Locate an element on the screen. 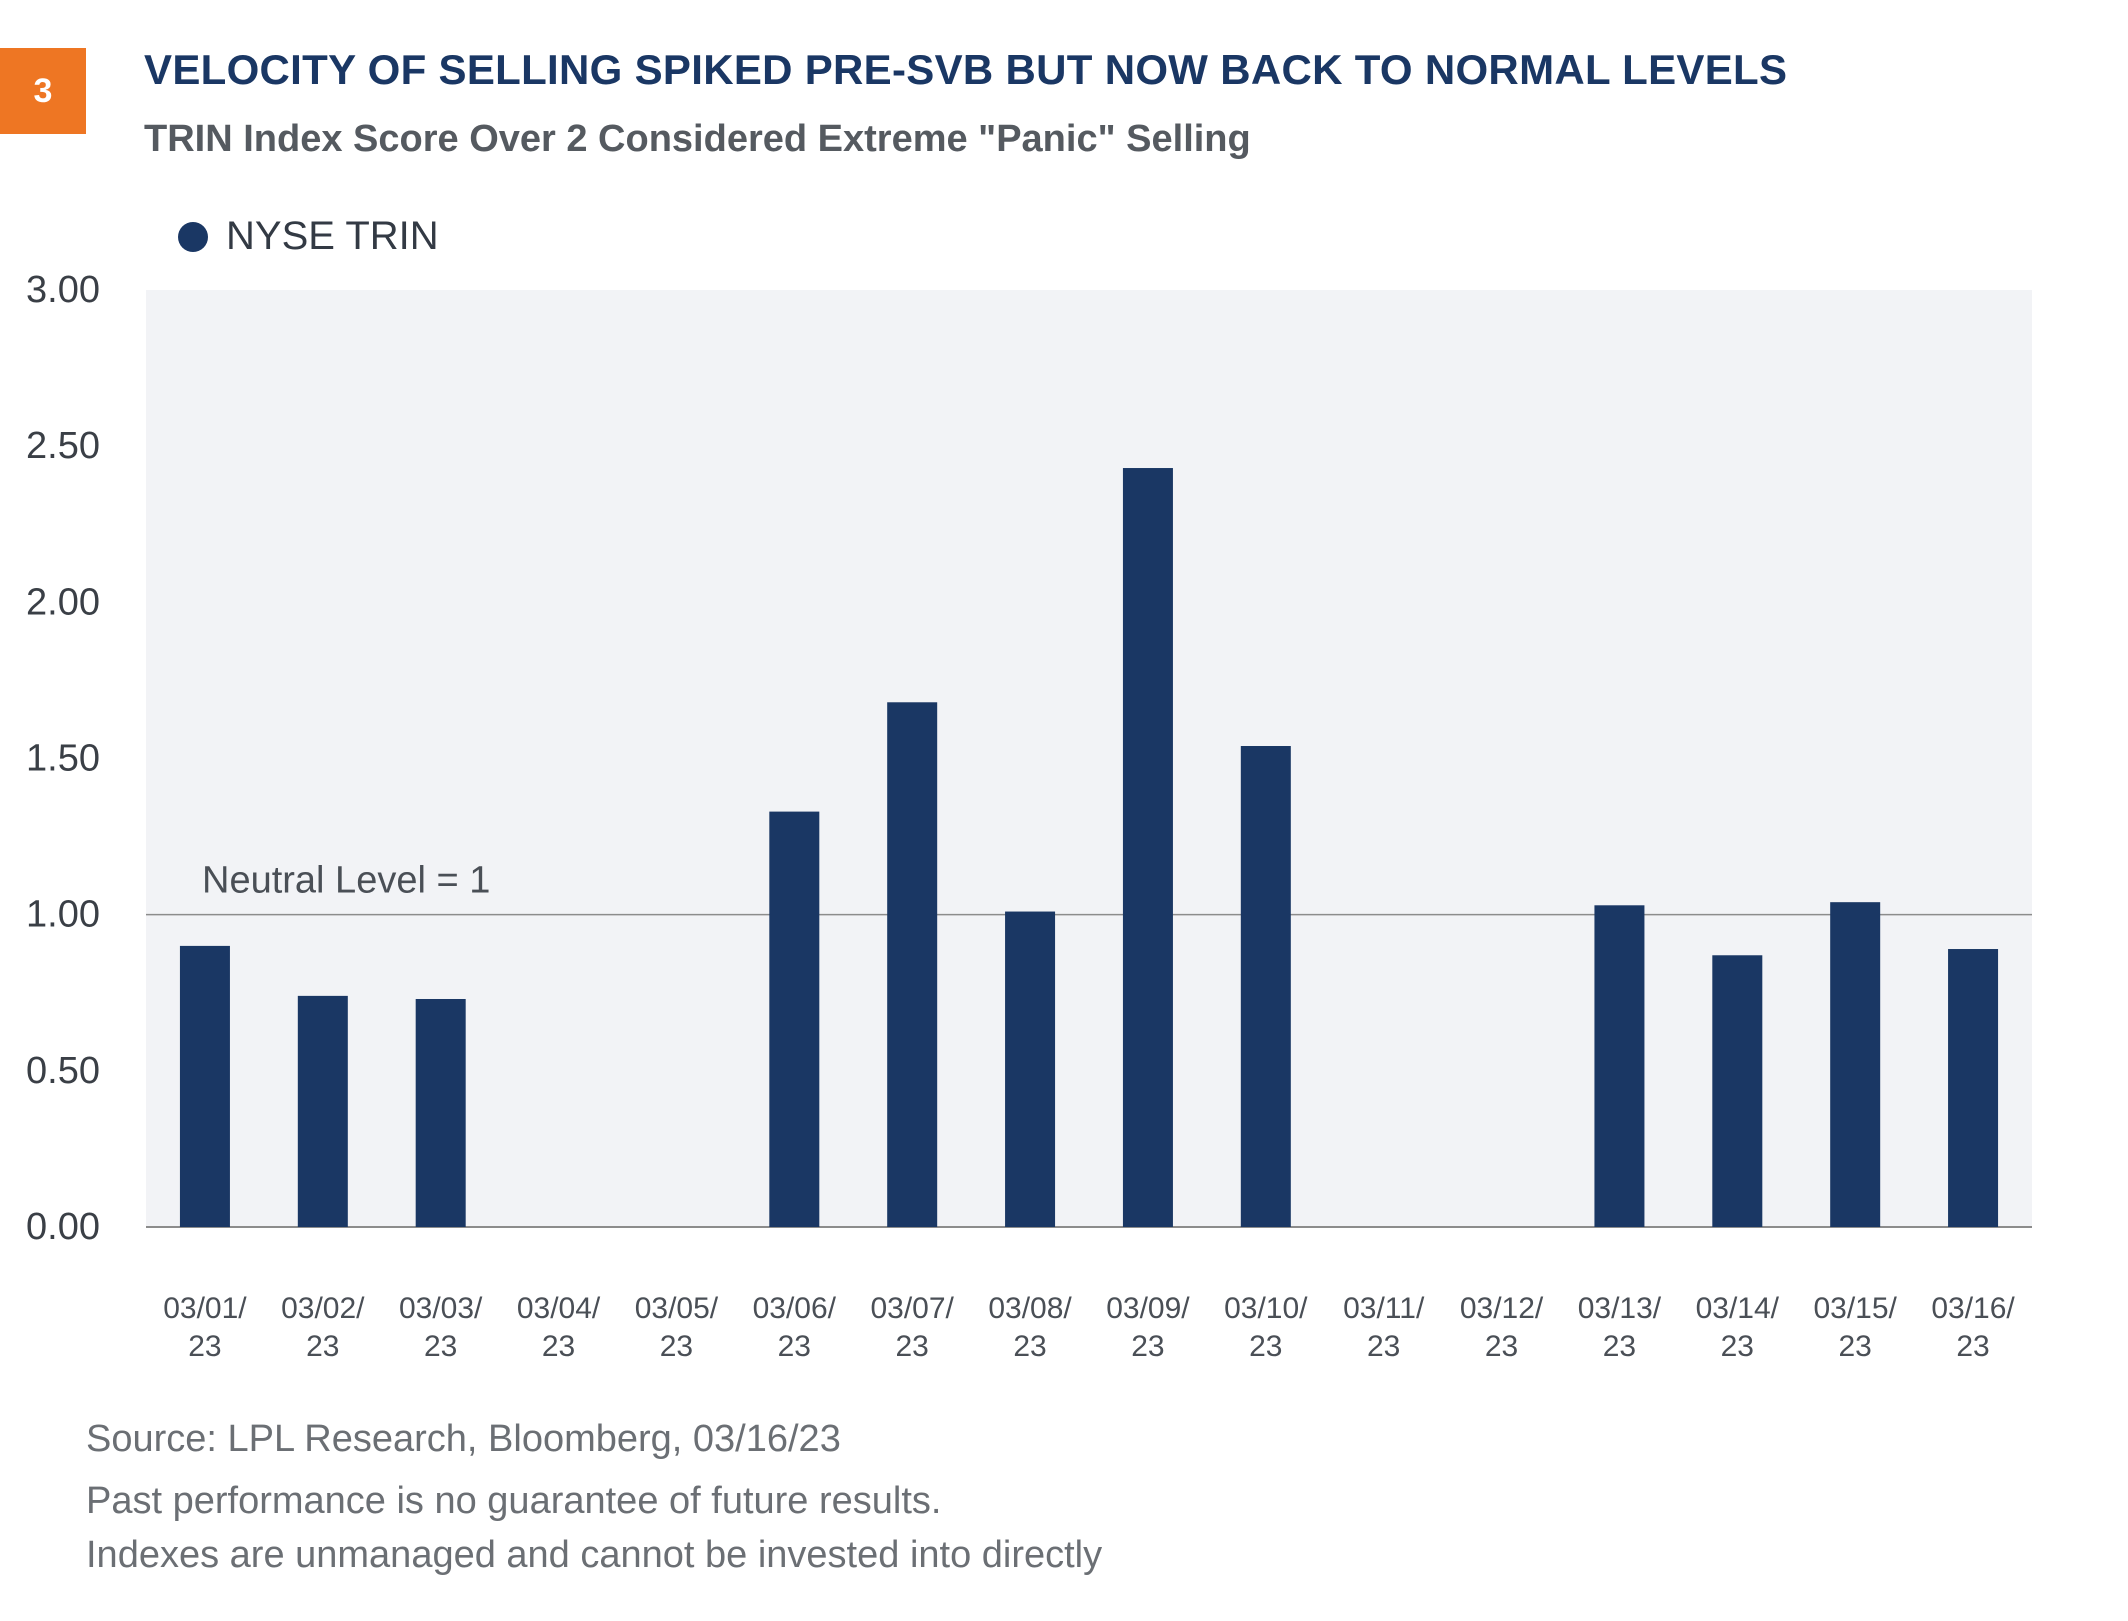 The width and height of the screenshot is (2128, 1621). chart-legend: NYSE TRIN is located at coordinates (308, 236).